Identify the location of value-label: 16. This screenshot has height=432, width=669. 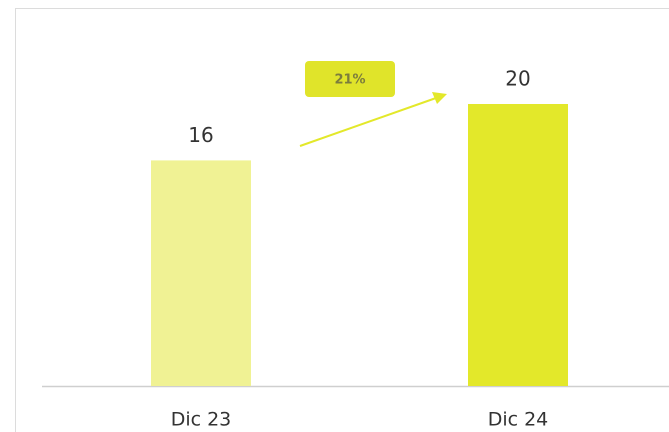
(200, 135).